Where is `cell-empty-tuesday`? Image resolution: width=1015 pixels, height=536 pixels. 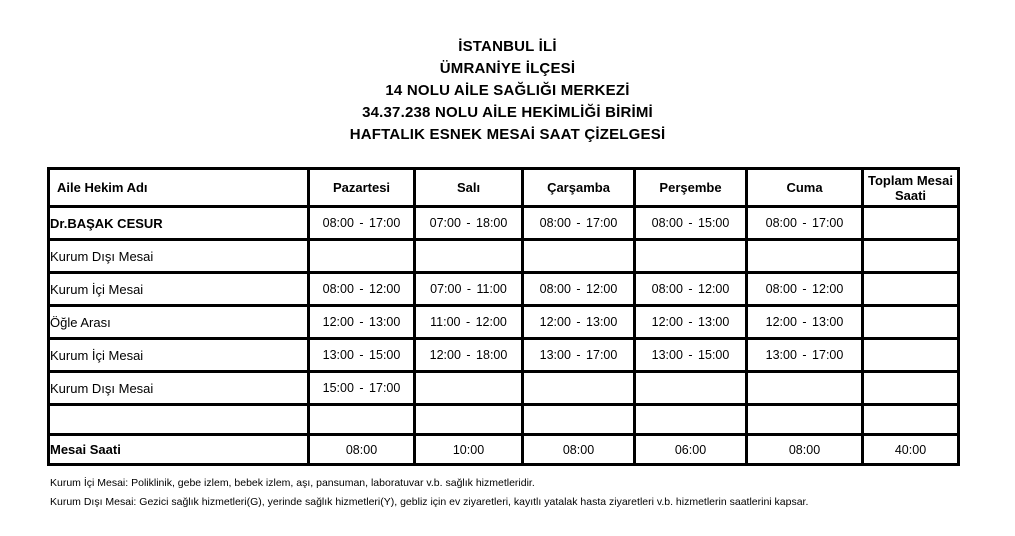
cell-empty-tuesday is located at coordinates (468, 419).